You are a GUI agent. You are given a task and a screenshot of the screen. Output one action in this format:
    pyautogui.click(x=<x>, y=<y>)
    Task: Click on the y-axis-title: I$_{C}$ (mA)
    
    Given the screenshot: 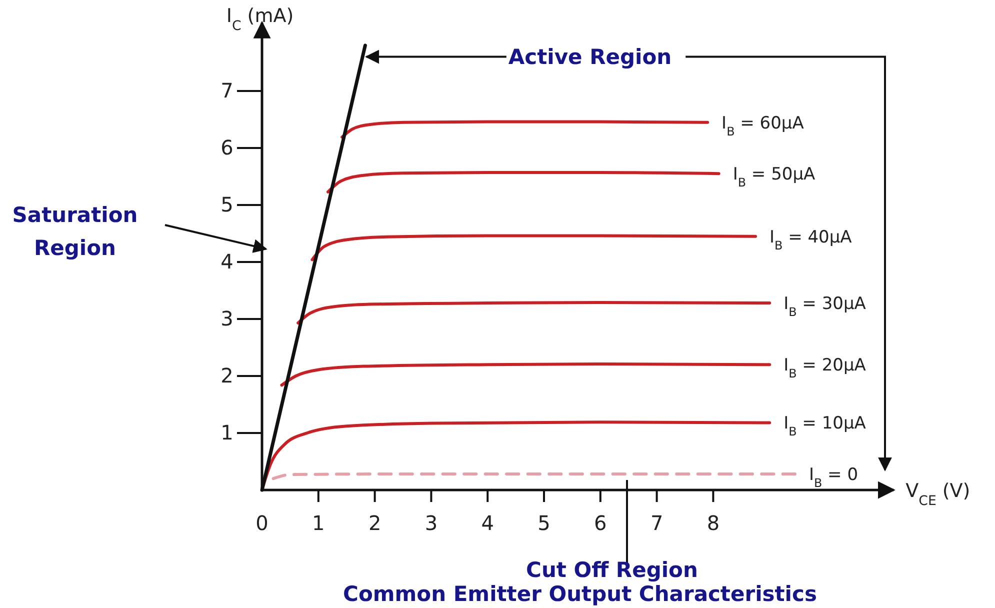 What is the action you would take?
    pyautogui.click(x=260, y=19)
    